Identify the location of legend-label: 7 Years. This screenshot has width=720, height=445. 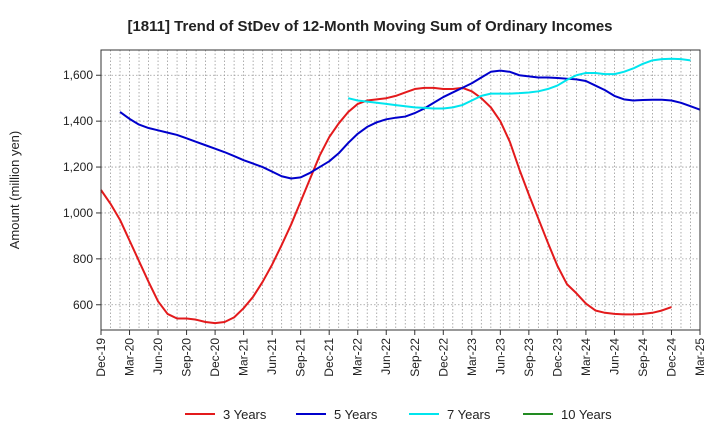
(469, 414).